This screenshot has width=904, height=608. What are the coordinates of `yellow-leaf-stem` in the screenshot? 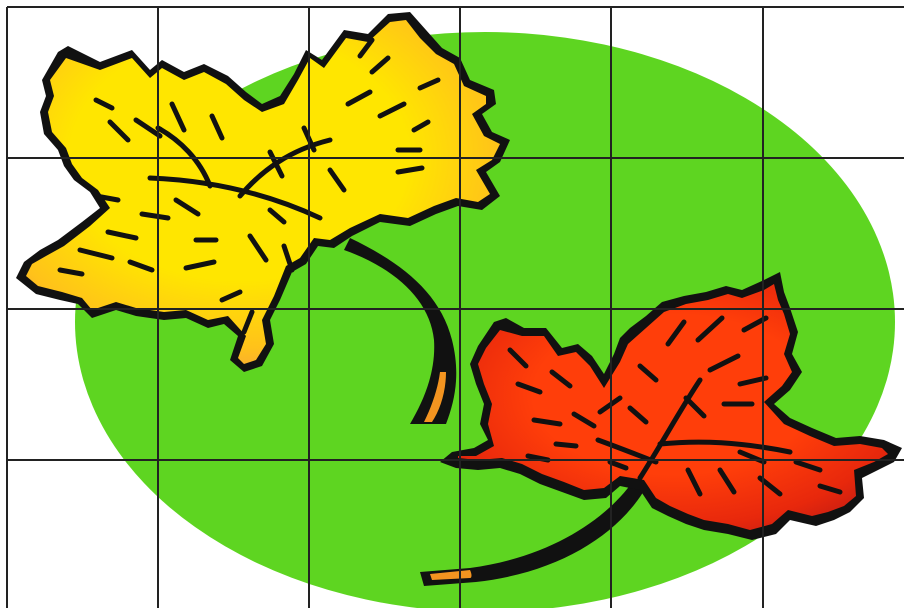 It's located at (400, 331).